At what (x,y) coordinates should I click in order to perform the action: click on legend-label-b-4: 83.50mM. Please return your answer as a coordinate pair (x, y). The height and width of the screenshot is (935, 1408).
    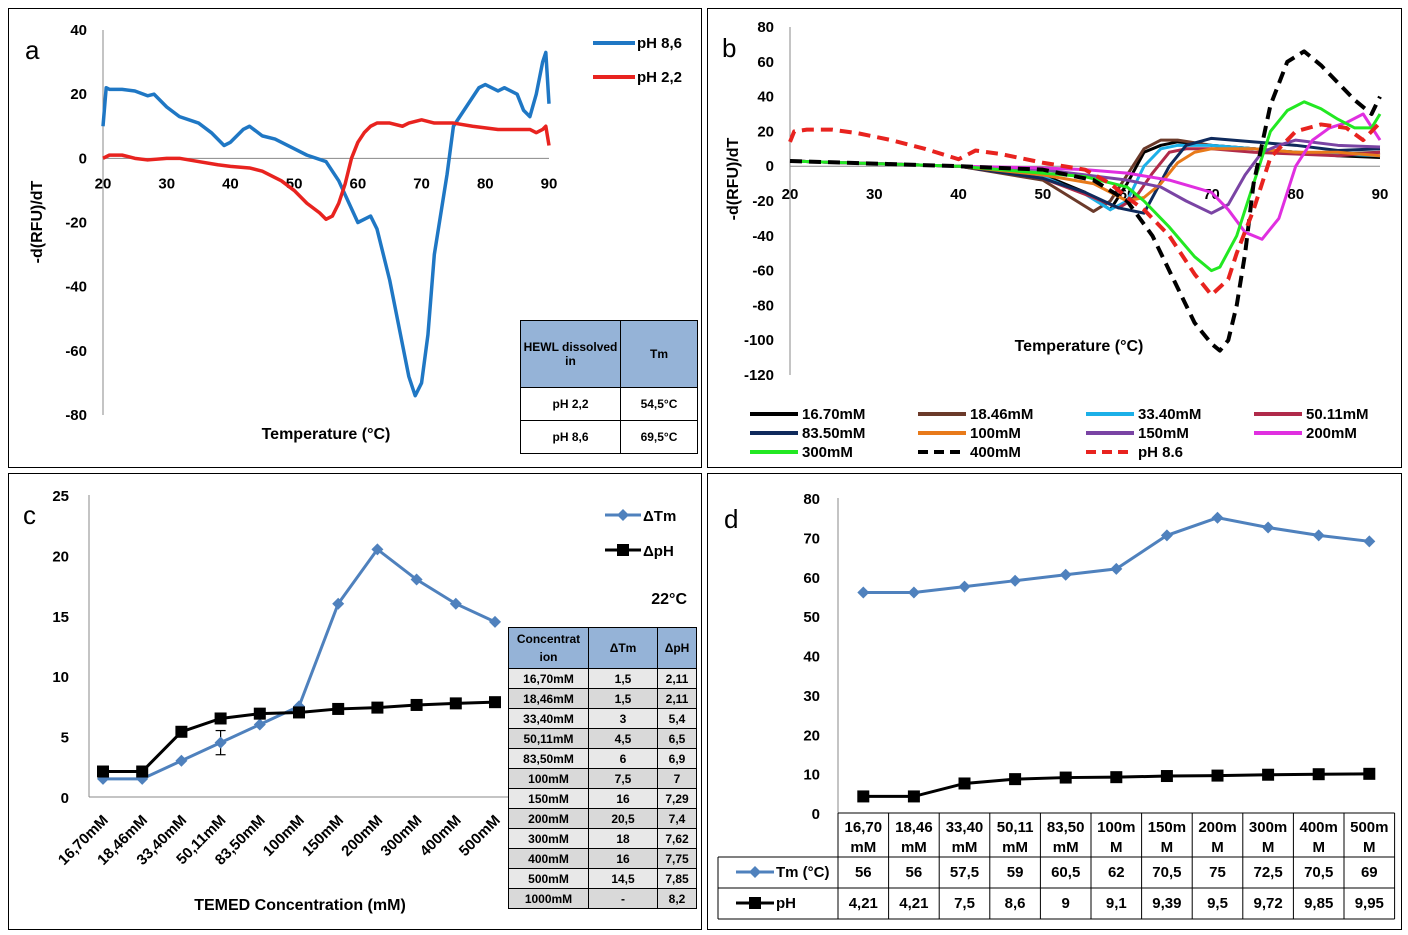
    Looking at the image, I should click on (833, 433).